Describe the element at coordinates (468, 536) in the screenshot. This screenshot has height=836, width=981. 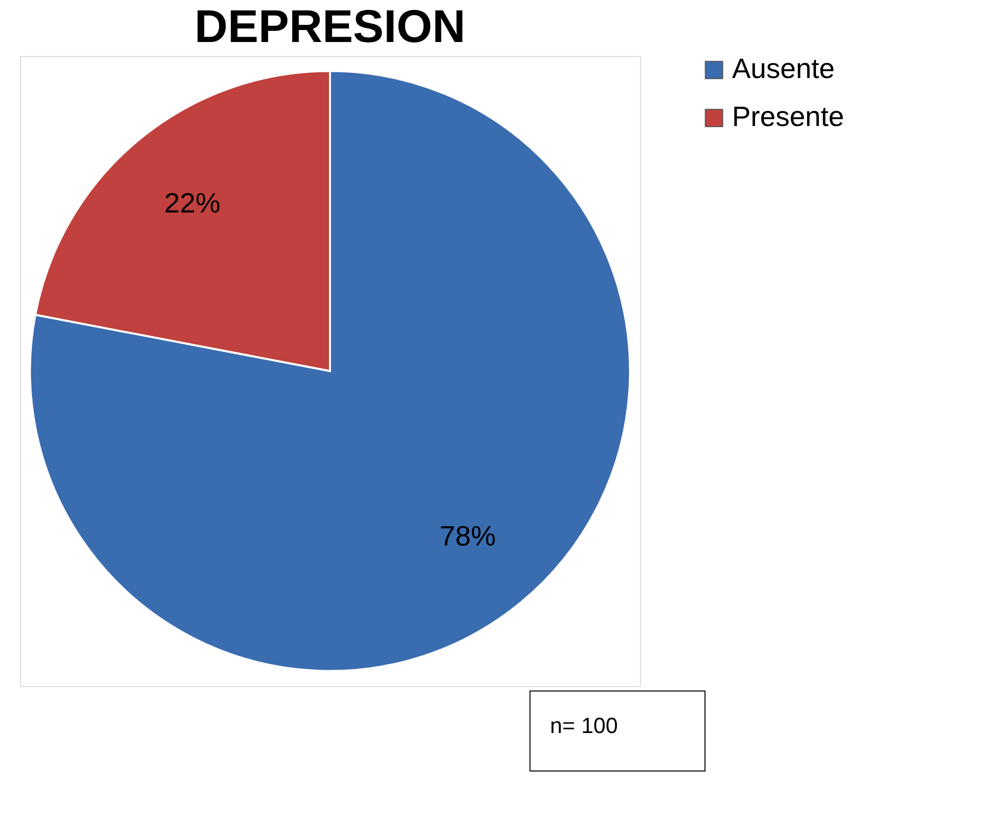
I see `data-label: 78%` at that location.